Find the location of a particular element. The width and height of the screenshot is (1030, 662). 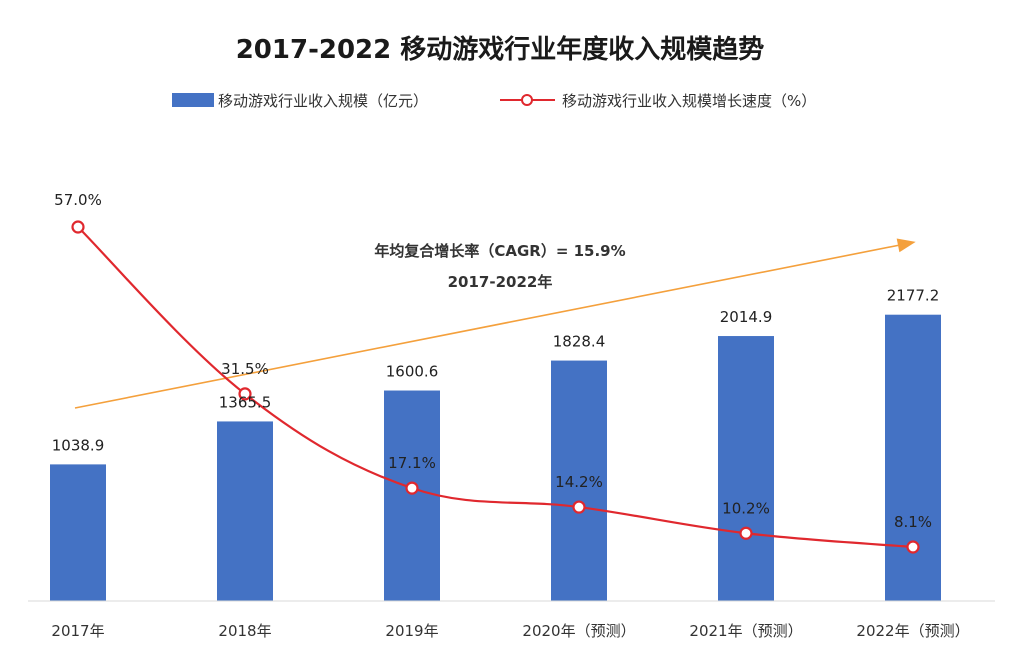

growth-rate-label-6: 8.1% is located at coordinates (913, 522).